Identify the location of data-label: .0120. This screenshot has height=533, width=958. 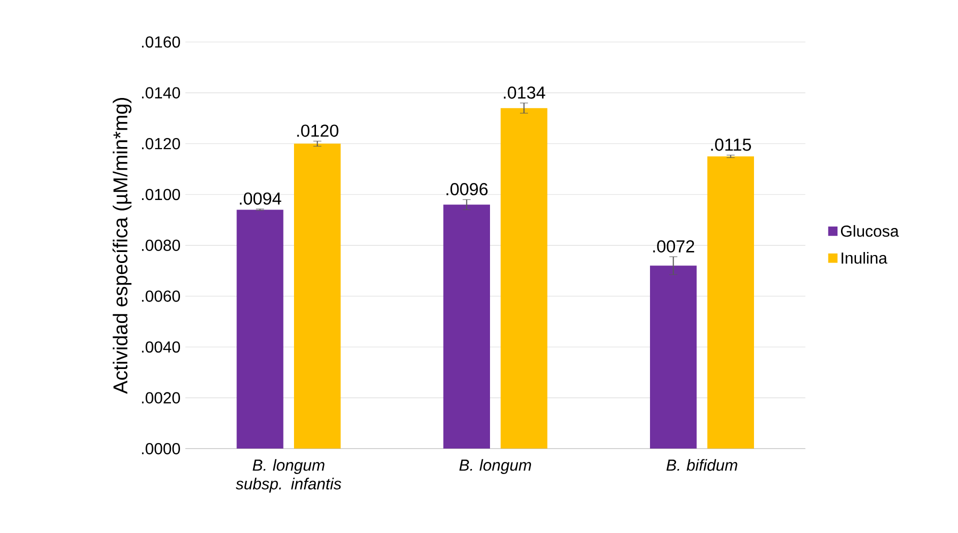
(317, 131).